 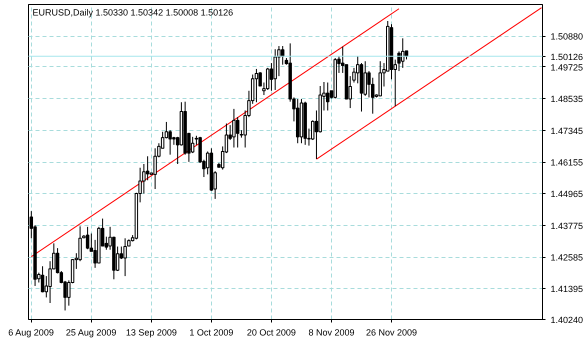 What do you see at coordinates (567, 194) in the screenshot?
I see `y-tick-label: 1.44965` at bounding box center [567, 194].